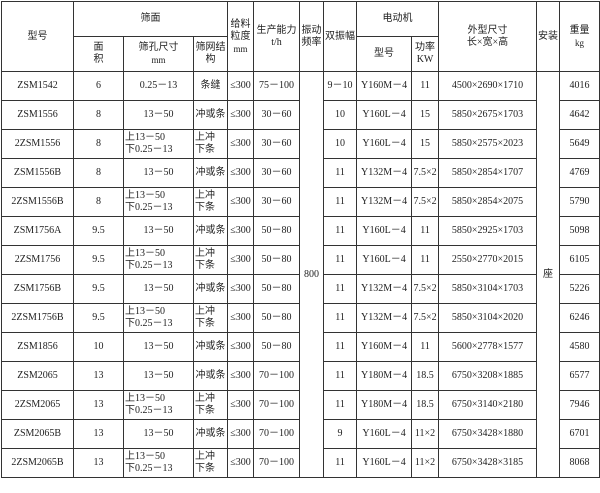 Image resolution: width=600 pixels, height=493 pixels. I want to click on table-cell: 上冲 下条, so click(210, 405).